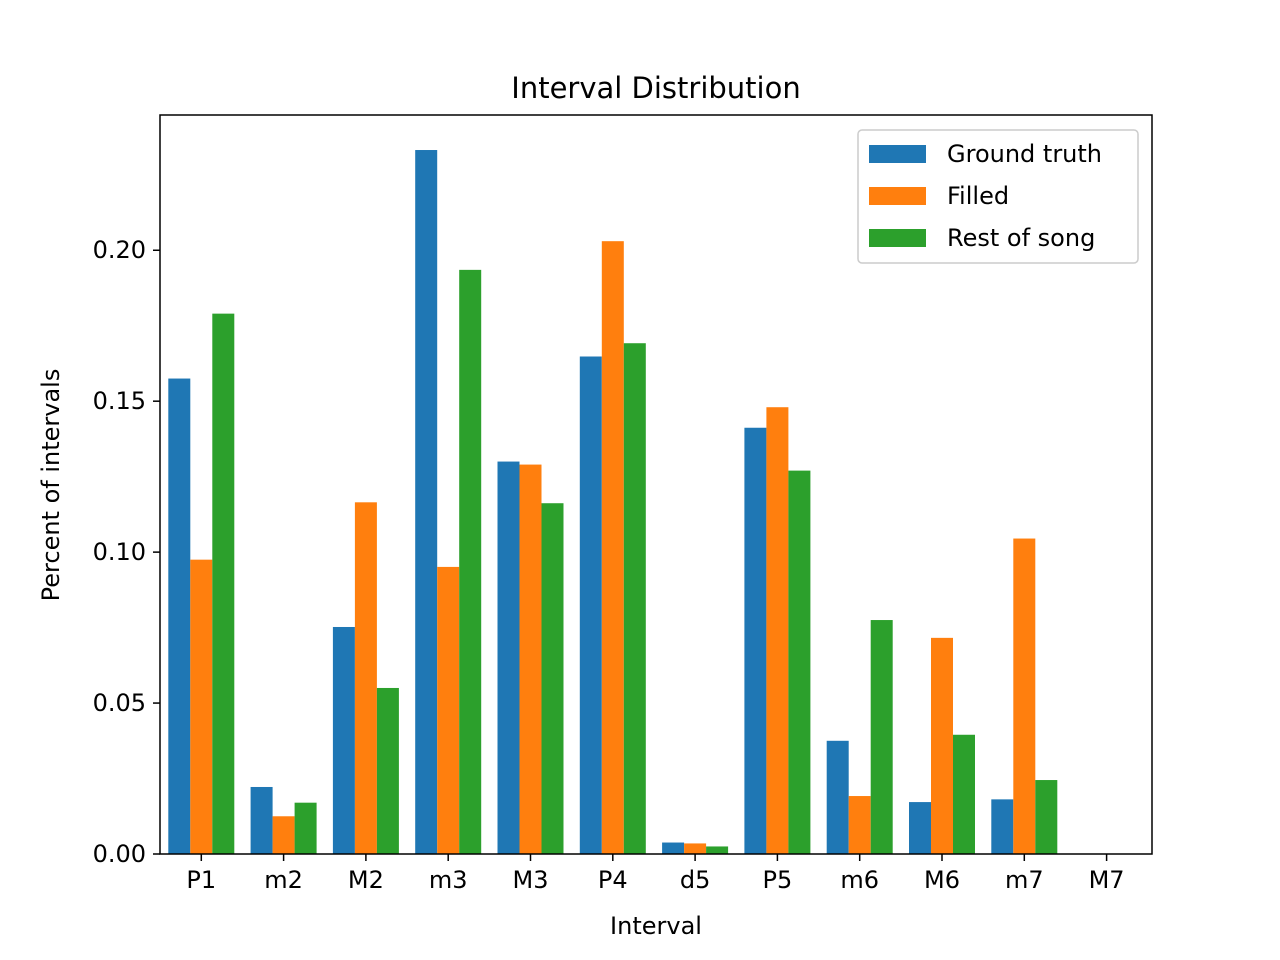 The image size is (1280, 960). Describe the element at coordinates (695, 880) in the screenshot. I see `x-tick-label: d5` at that location.